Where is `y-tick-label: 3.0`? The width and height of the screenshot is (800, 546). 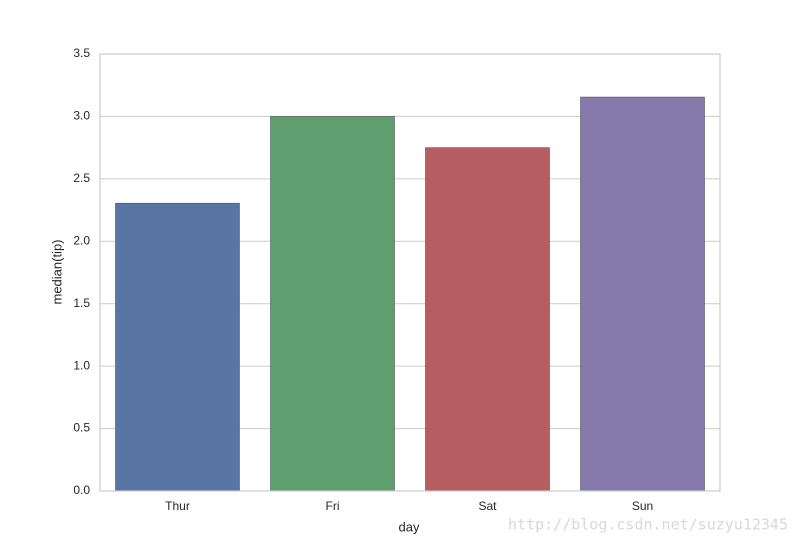 y-tick-label: 3.0 is located at coordinates (81, 116).